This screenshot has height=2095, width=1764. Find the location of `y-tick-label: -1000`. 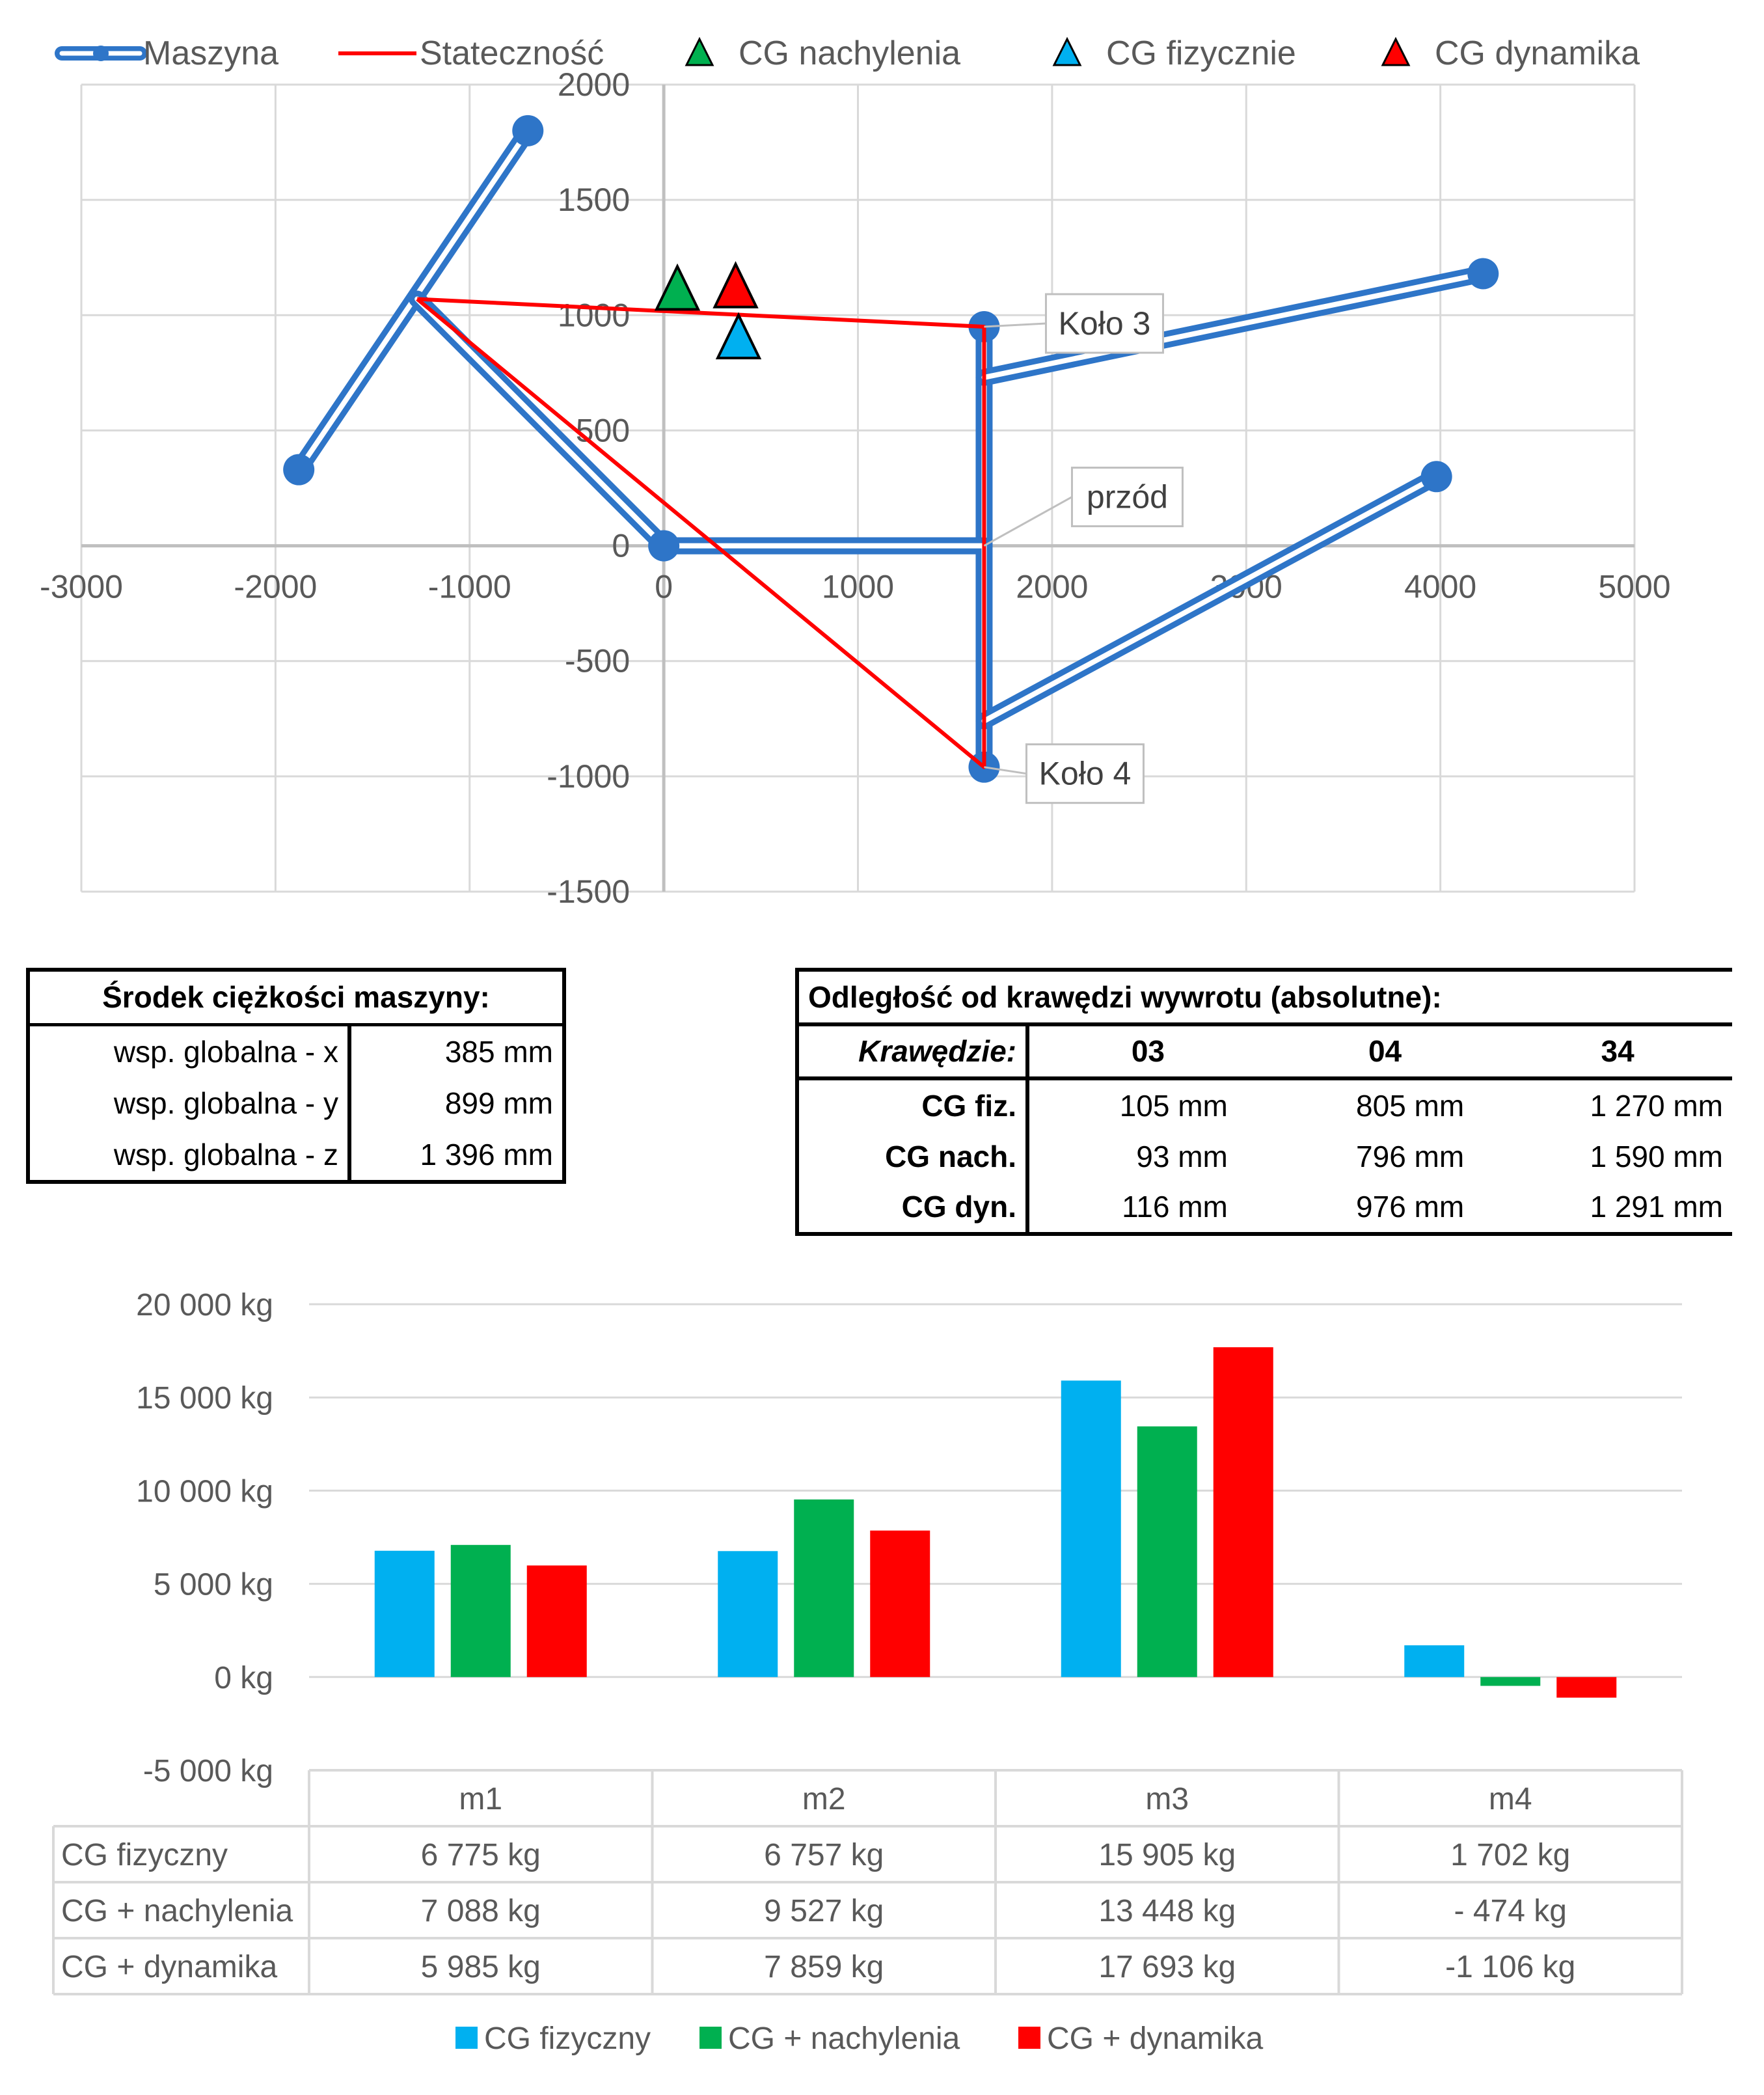

y-tick-label: -1000 is located at coordinates (588, 776).